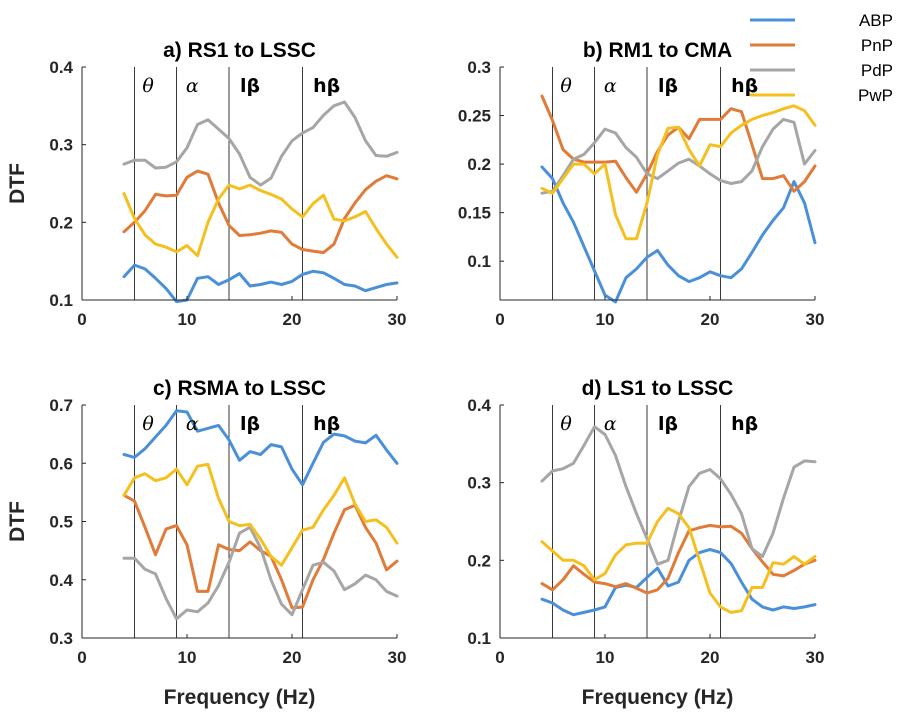 The width and height of the screenshot is (905, 719). What do you see at coordinates (657, 50) in the screenshot?
I see `chart-title: b) RM1 to CMA` at bounding box center [657, 50].